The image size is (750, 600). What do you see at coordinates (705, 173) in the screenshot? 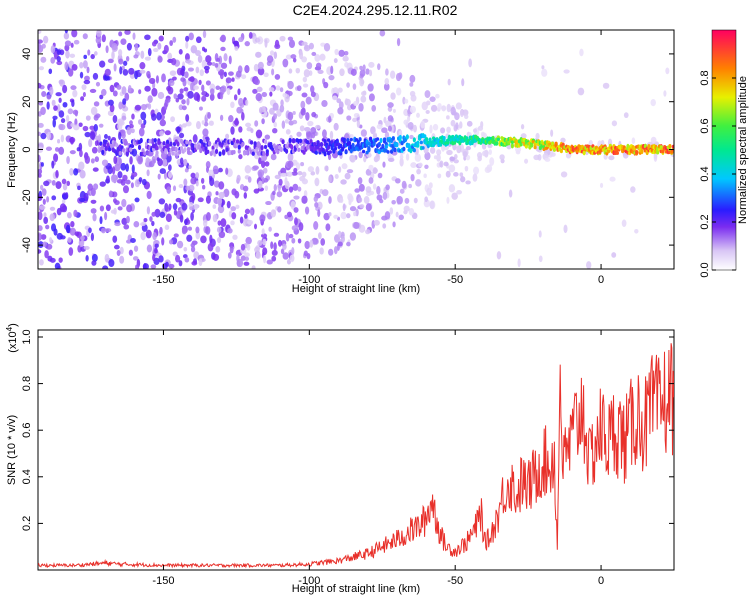
I see `colorbar-tick-label: 0.4` at bounding box center [705, 173].